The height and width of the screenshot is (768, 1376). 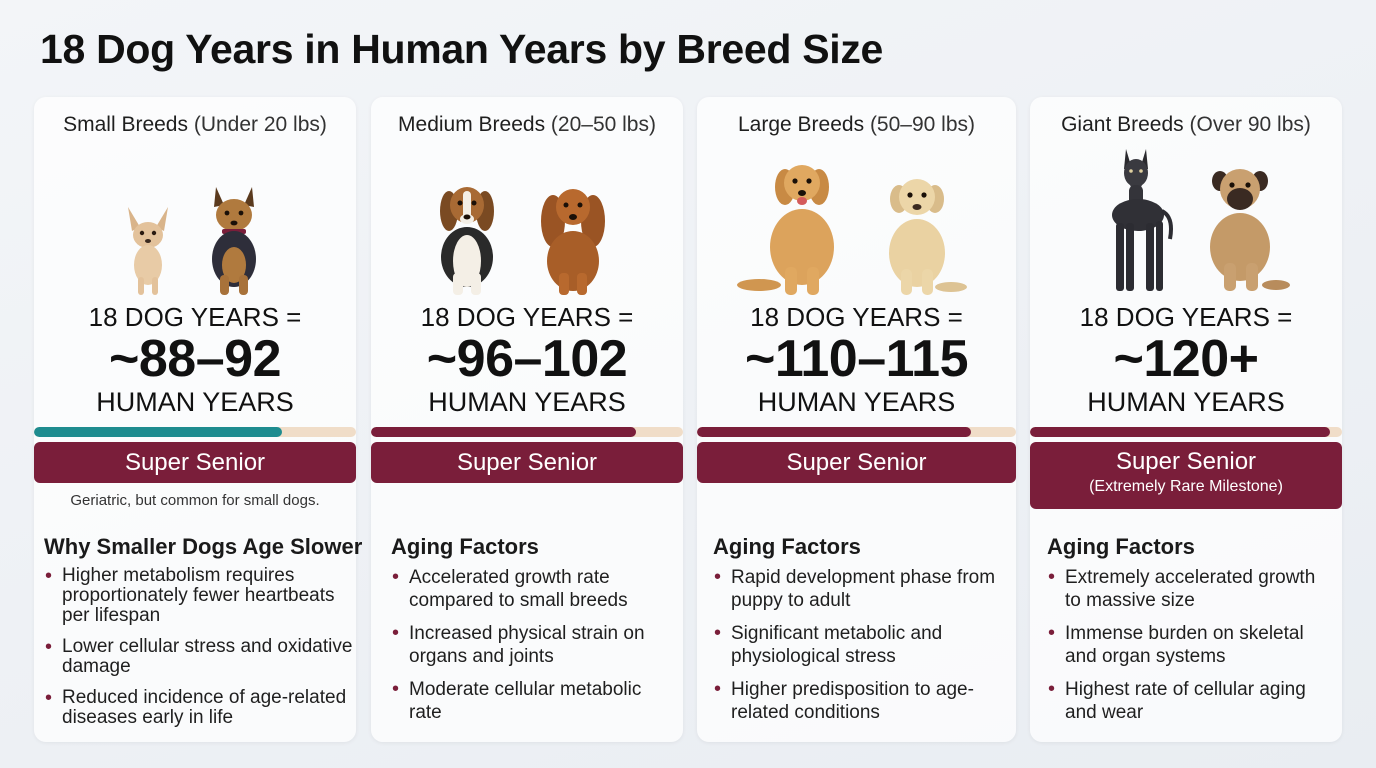 I want to click on yorkshire-terrier-icon, so click(x=234, y=241).